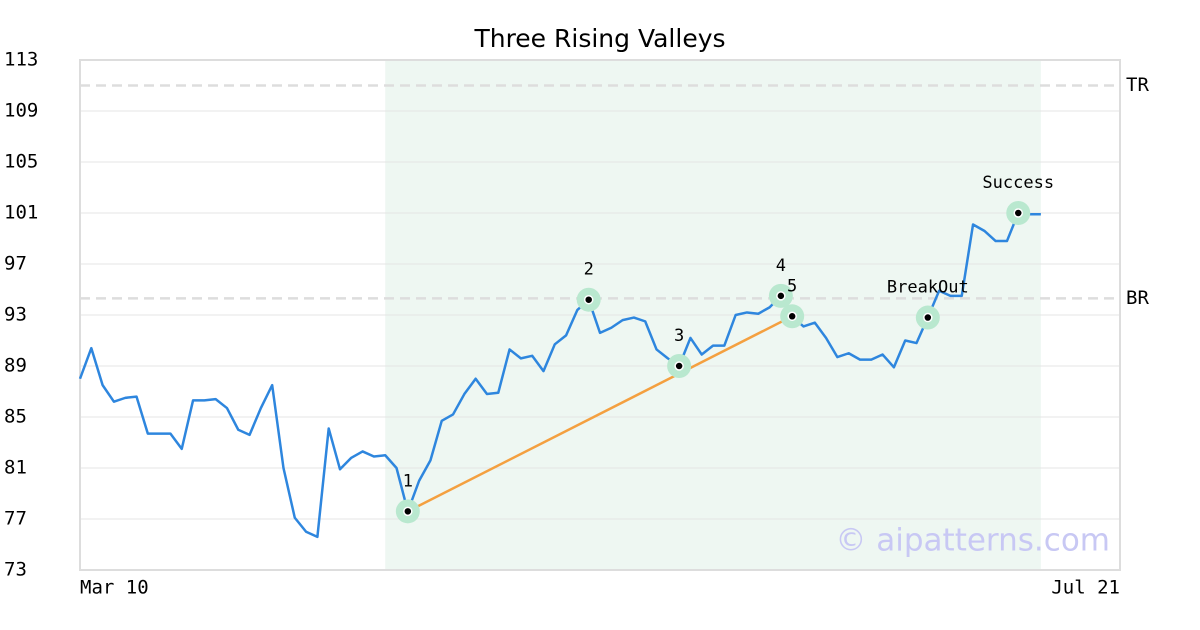  What do you see at coordinates (781, 266) in the screenshot?
I see `pivot-label: 4` at bounding box center [781, 266].